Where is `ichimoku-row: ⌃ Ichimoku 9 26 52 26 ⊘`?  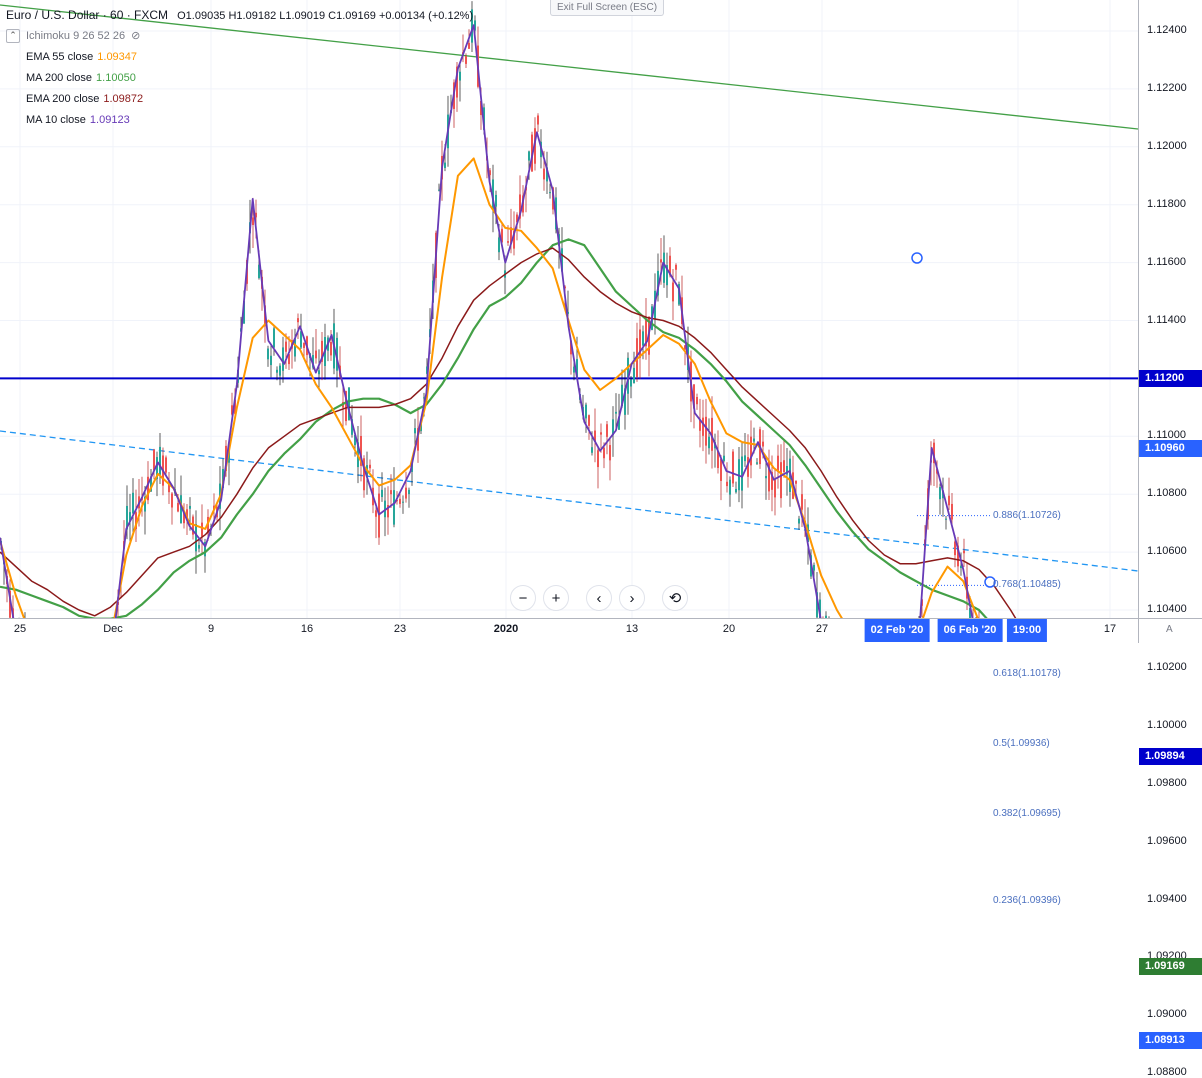 ichimoku-row: ⌃ Ichimoku 9 26 52 26 ⊘ is located at coordinates (239, 36).